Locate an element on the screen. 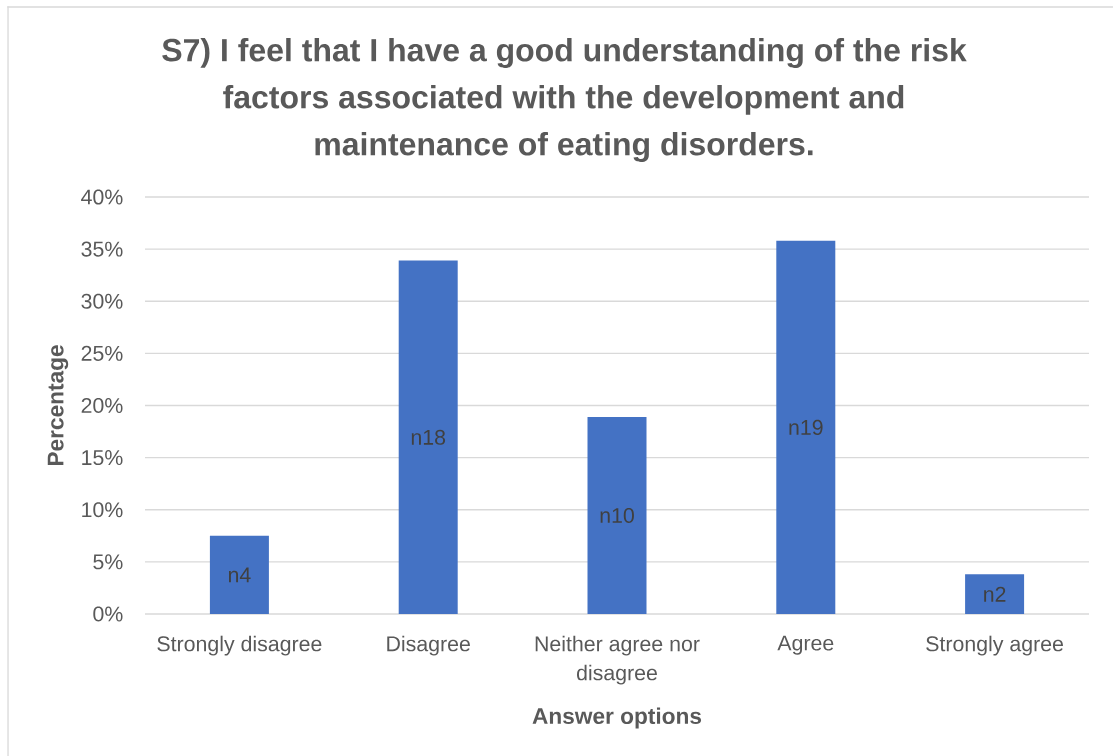 This screenshot has width=1113, height=756. data-label: n19 is located at coordinates (806, 427).